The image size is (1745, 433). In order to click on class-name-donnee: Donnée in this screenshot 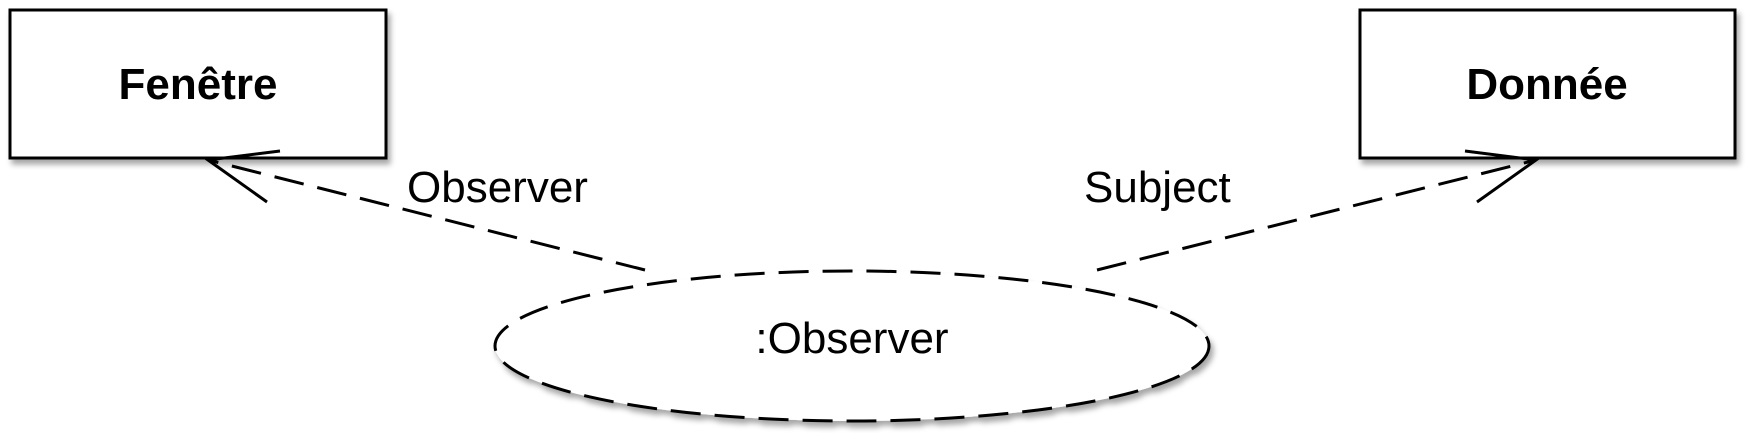, I will do `click(1546, 84)`.